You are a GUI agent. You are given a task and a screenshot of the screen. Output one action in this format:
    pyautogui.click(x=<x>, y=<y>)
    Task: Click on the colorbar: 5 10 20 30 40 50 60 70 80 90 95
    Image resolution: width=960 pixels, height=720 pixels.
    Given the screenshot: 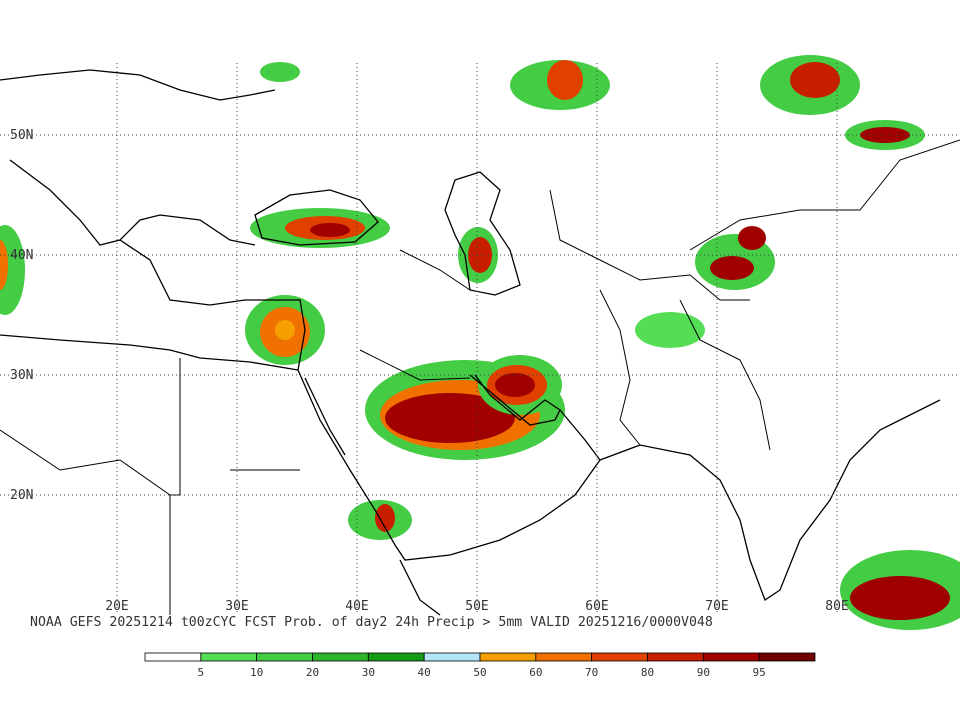 What is the action you would take?
    pyautogui.click(x=480, y=665)
    